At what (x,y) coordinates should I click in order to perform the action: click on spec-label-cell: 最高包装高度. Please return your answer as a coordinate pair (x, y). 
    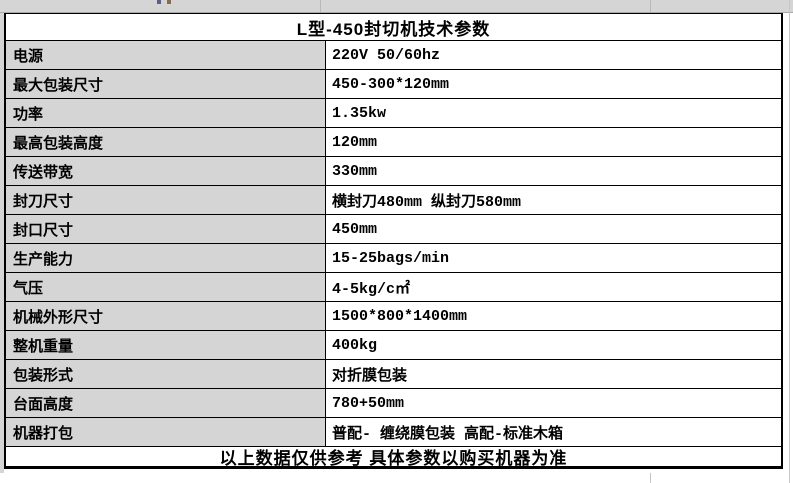
    Looking at the image, I should click on (166, 142).